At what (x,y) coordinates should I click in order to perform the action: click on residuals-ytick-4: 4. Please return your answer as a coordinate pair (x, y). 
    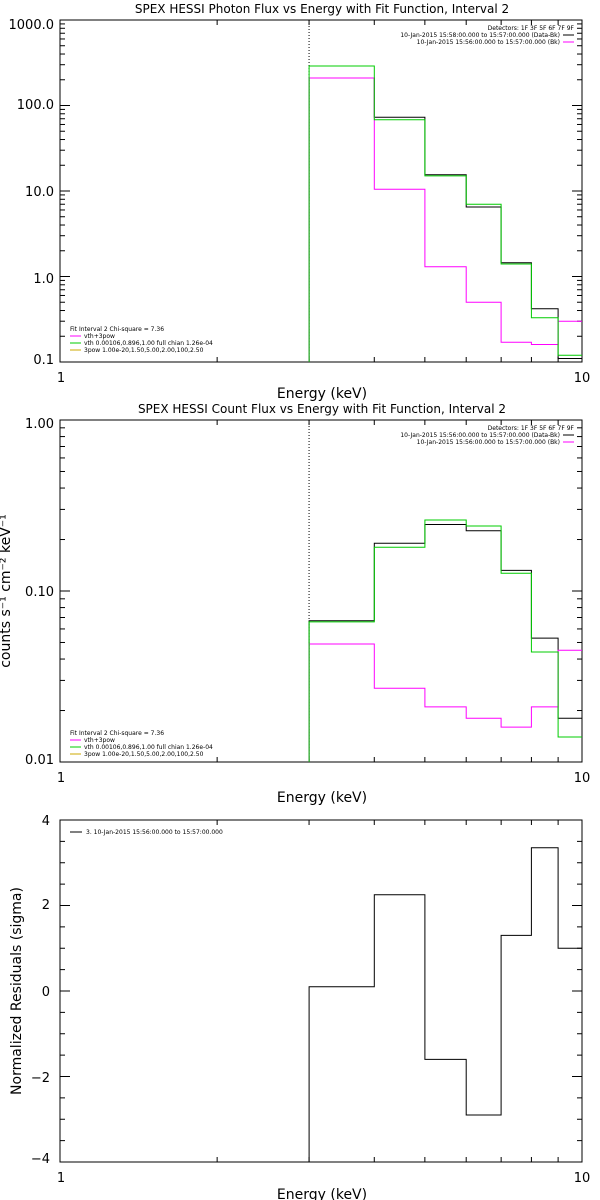
    Looking at the image, I should click on (46, 821).